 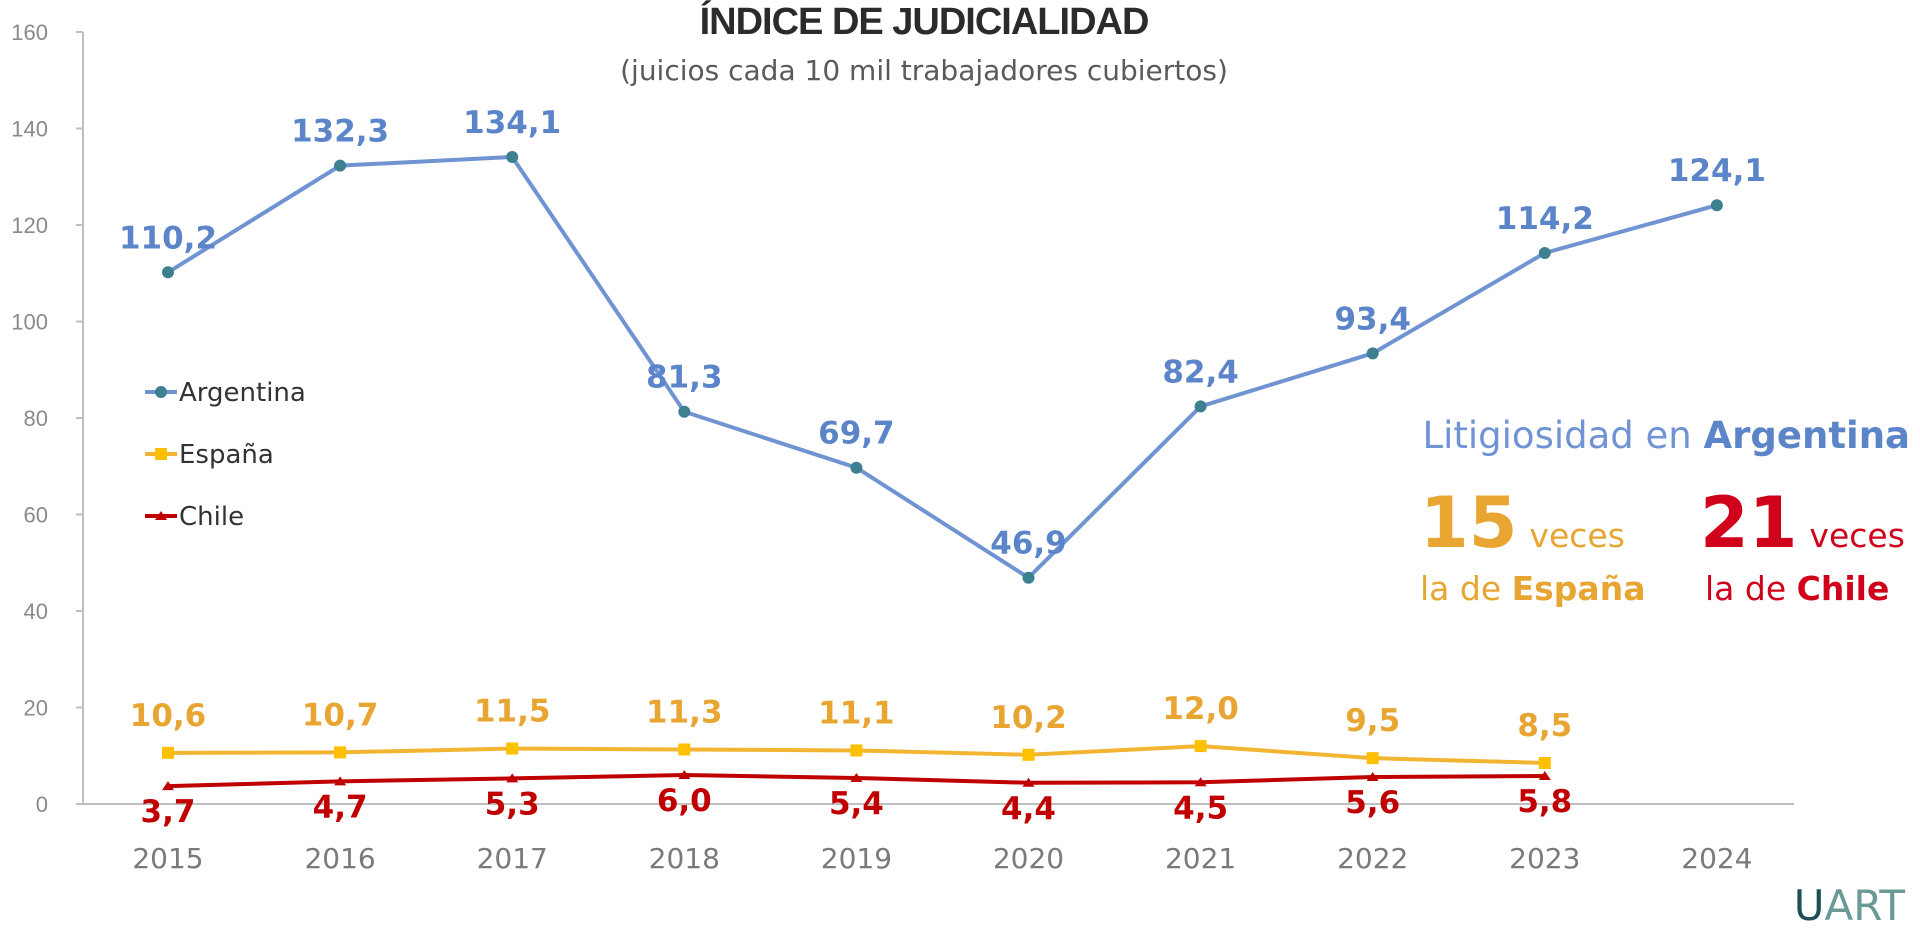 What do you see at coordinates (36, 515) in the screenshot?
I see `y-tick-label: 60` at bounding box center [36, 515].